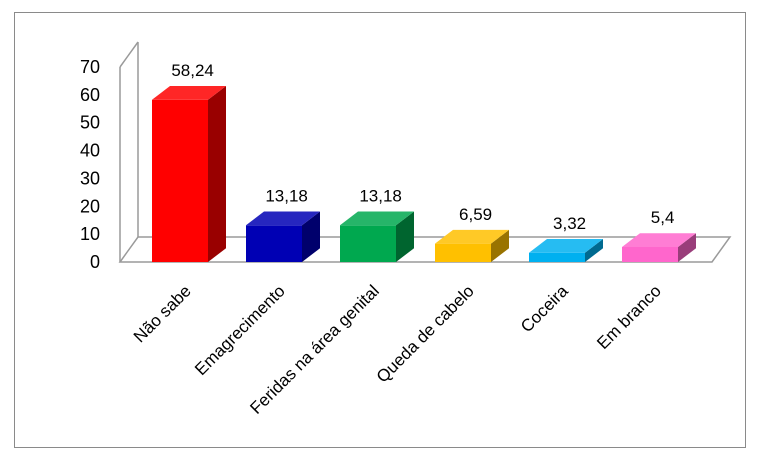 This screenshot has height=457, width=760. I want to click on y-tick-label: 0, so click(95, 262).